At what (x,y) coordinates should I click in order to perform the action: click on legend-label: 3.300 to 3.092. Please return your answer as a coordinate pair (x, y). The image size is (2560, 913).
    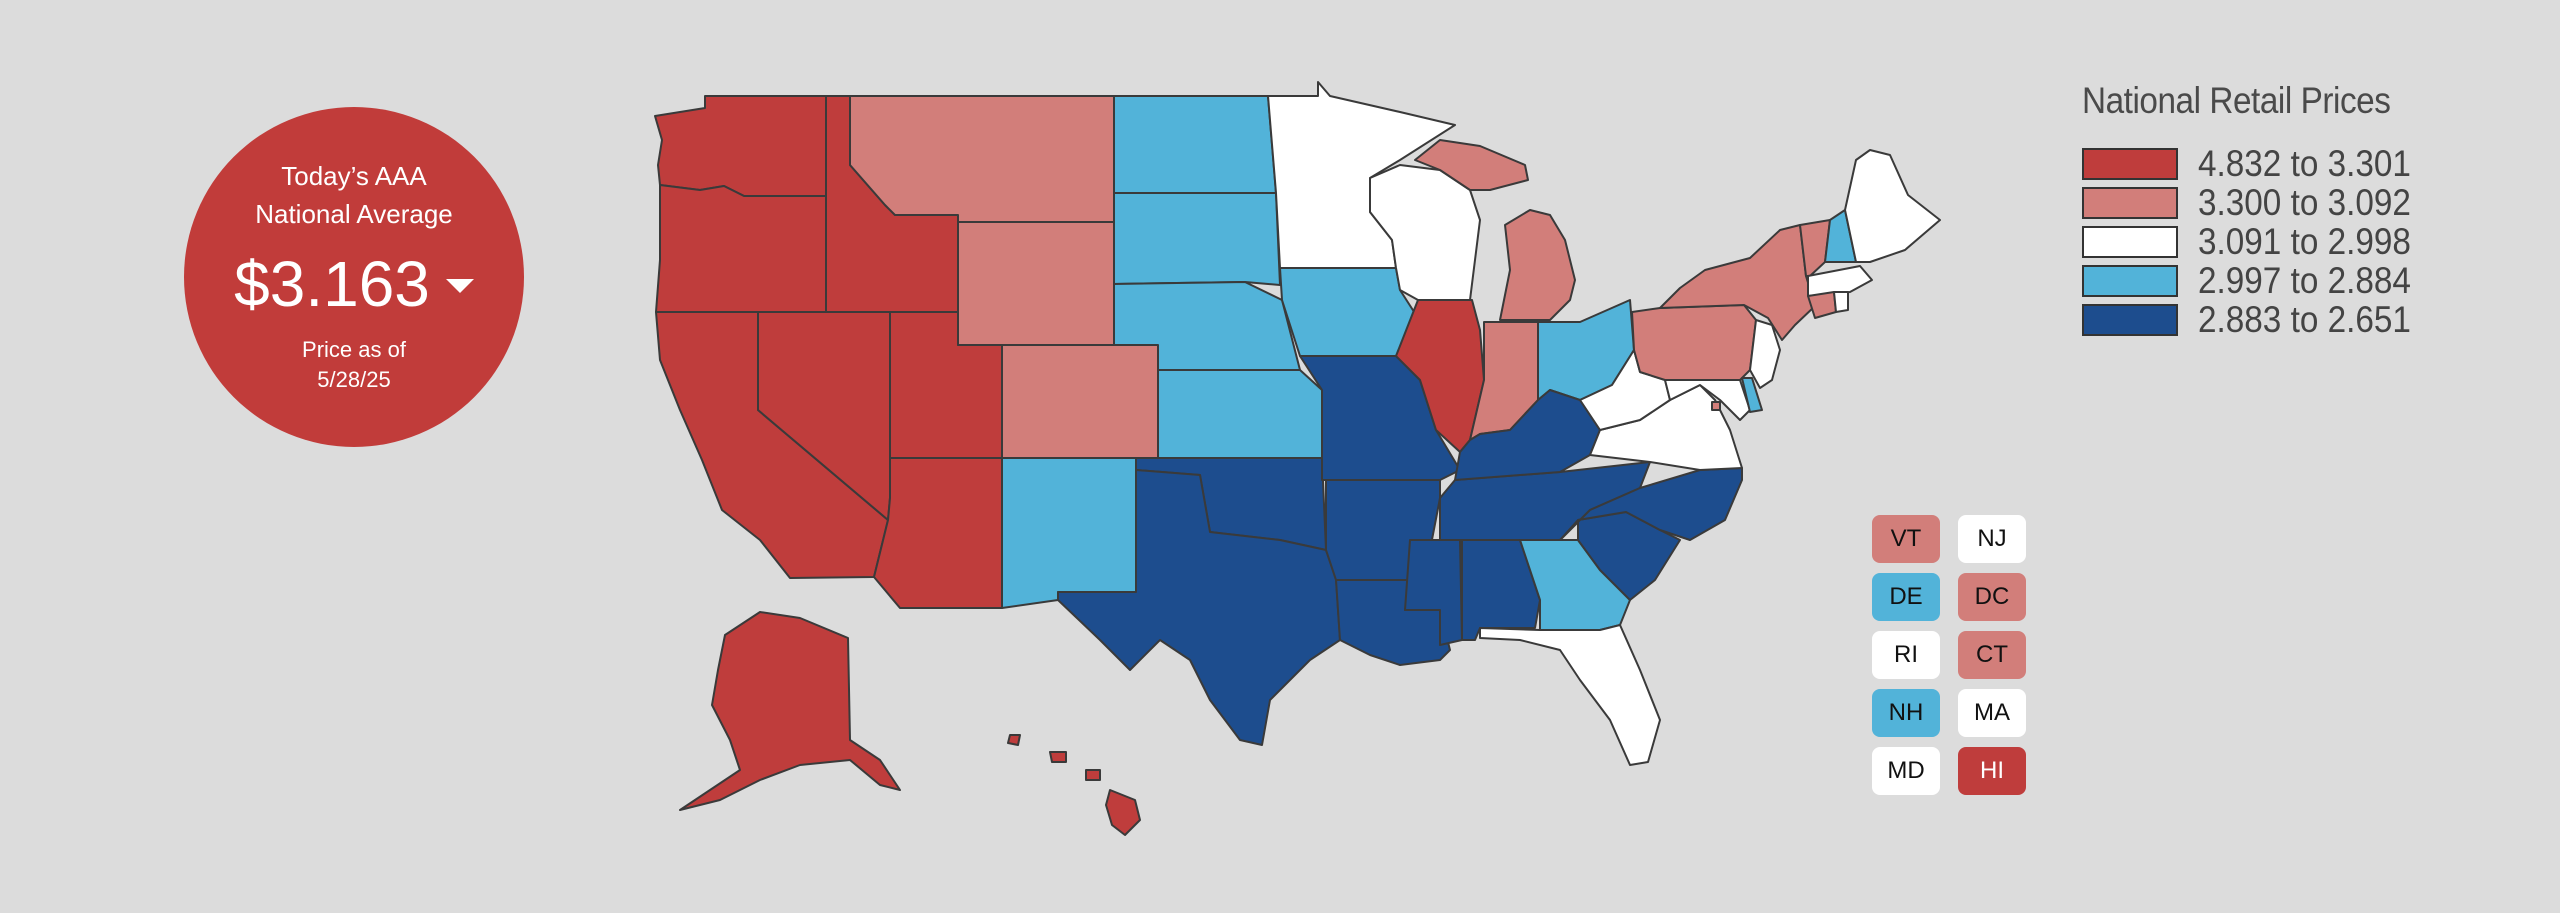
    Looking at the image, I should click on (2304, 202).